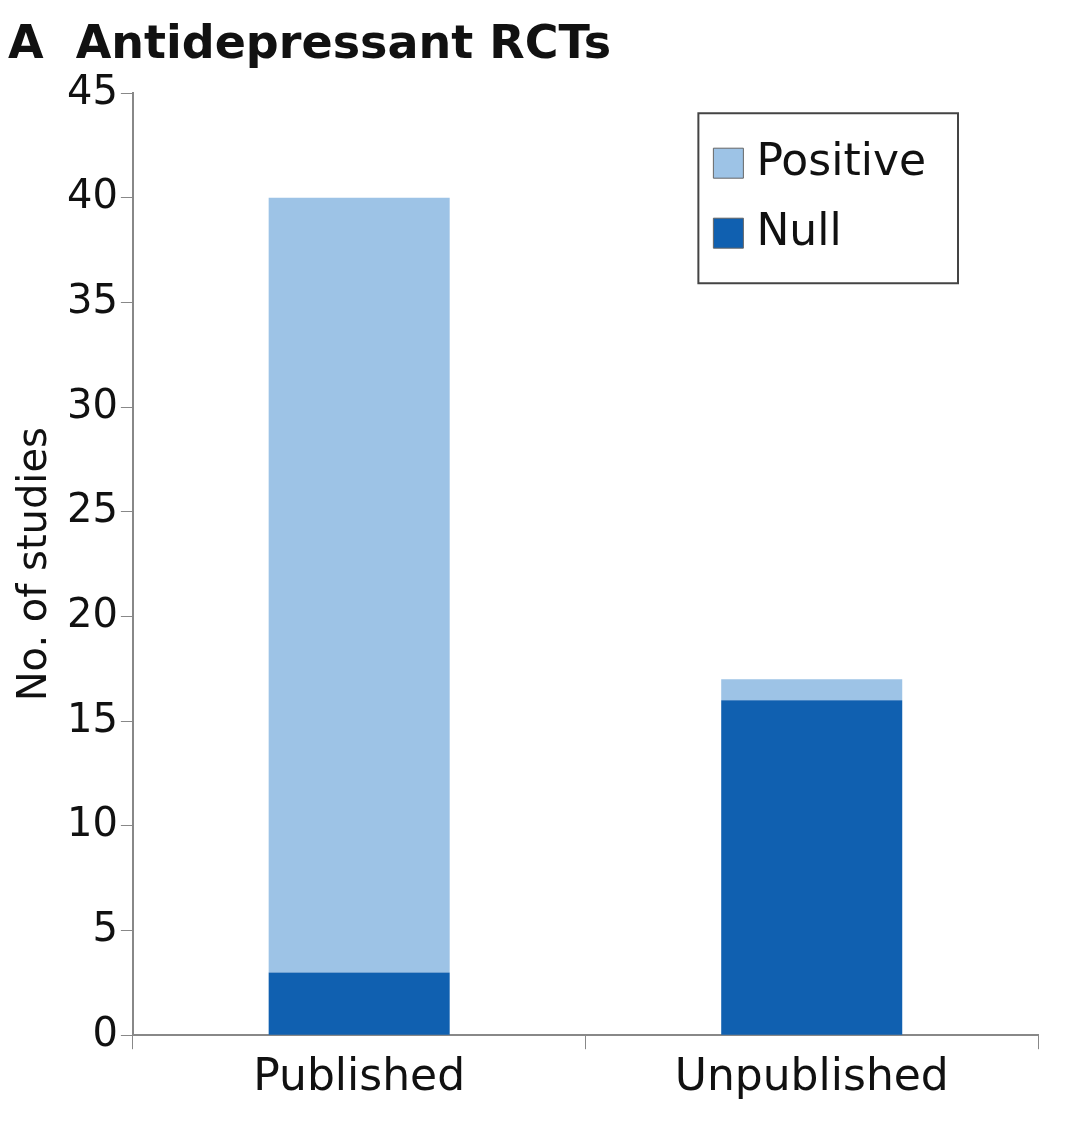 The height and width of the screenshot is (1125, 1082). What do you see at coordinates (92, 612) in the screenshot?
I see `y-tick-label: 20` at bounding box center [92, 612].